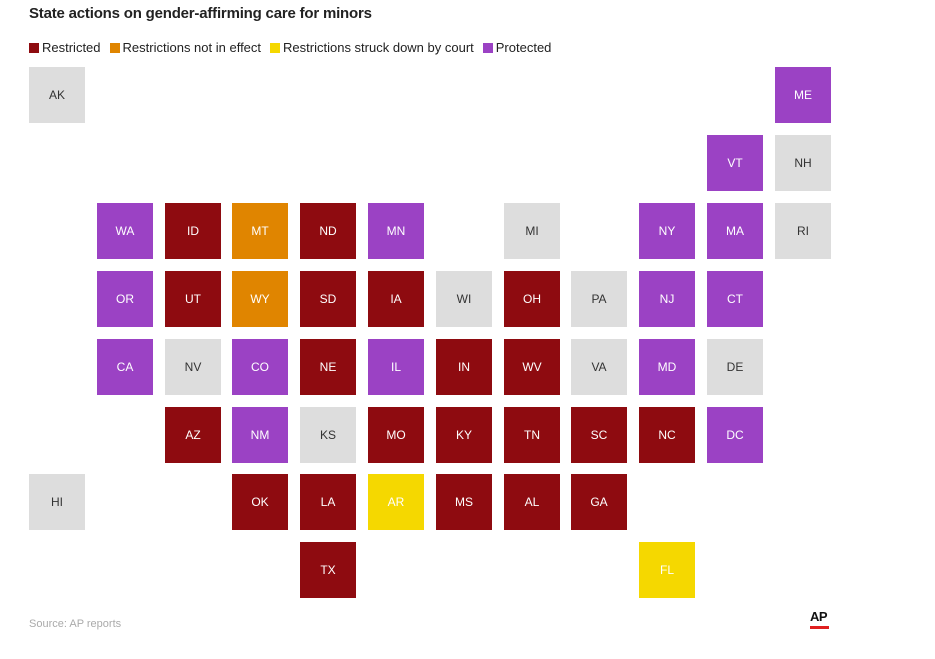 This screenshot has height=659, width=935. I want to click on state-tile-ct: CT, so click(735, 299).